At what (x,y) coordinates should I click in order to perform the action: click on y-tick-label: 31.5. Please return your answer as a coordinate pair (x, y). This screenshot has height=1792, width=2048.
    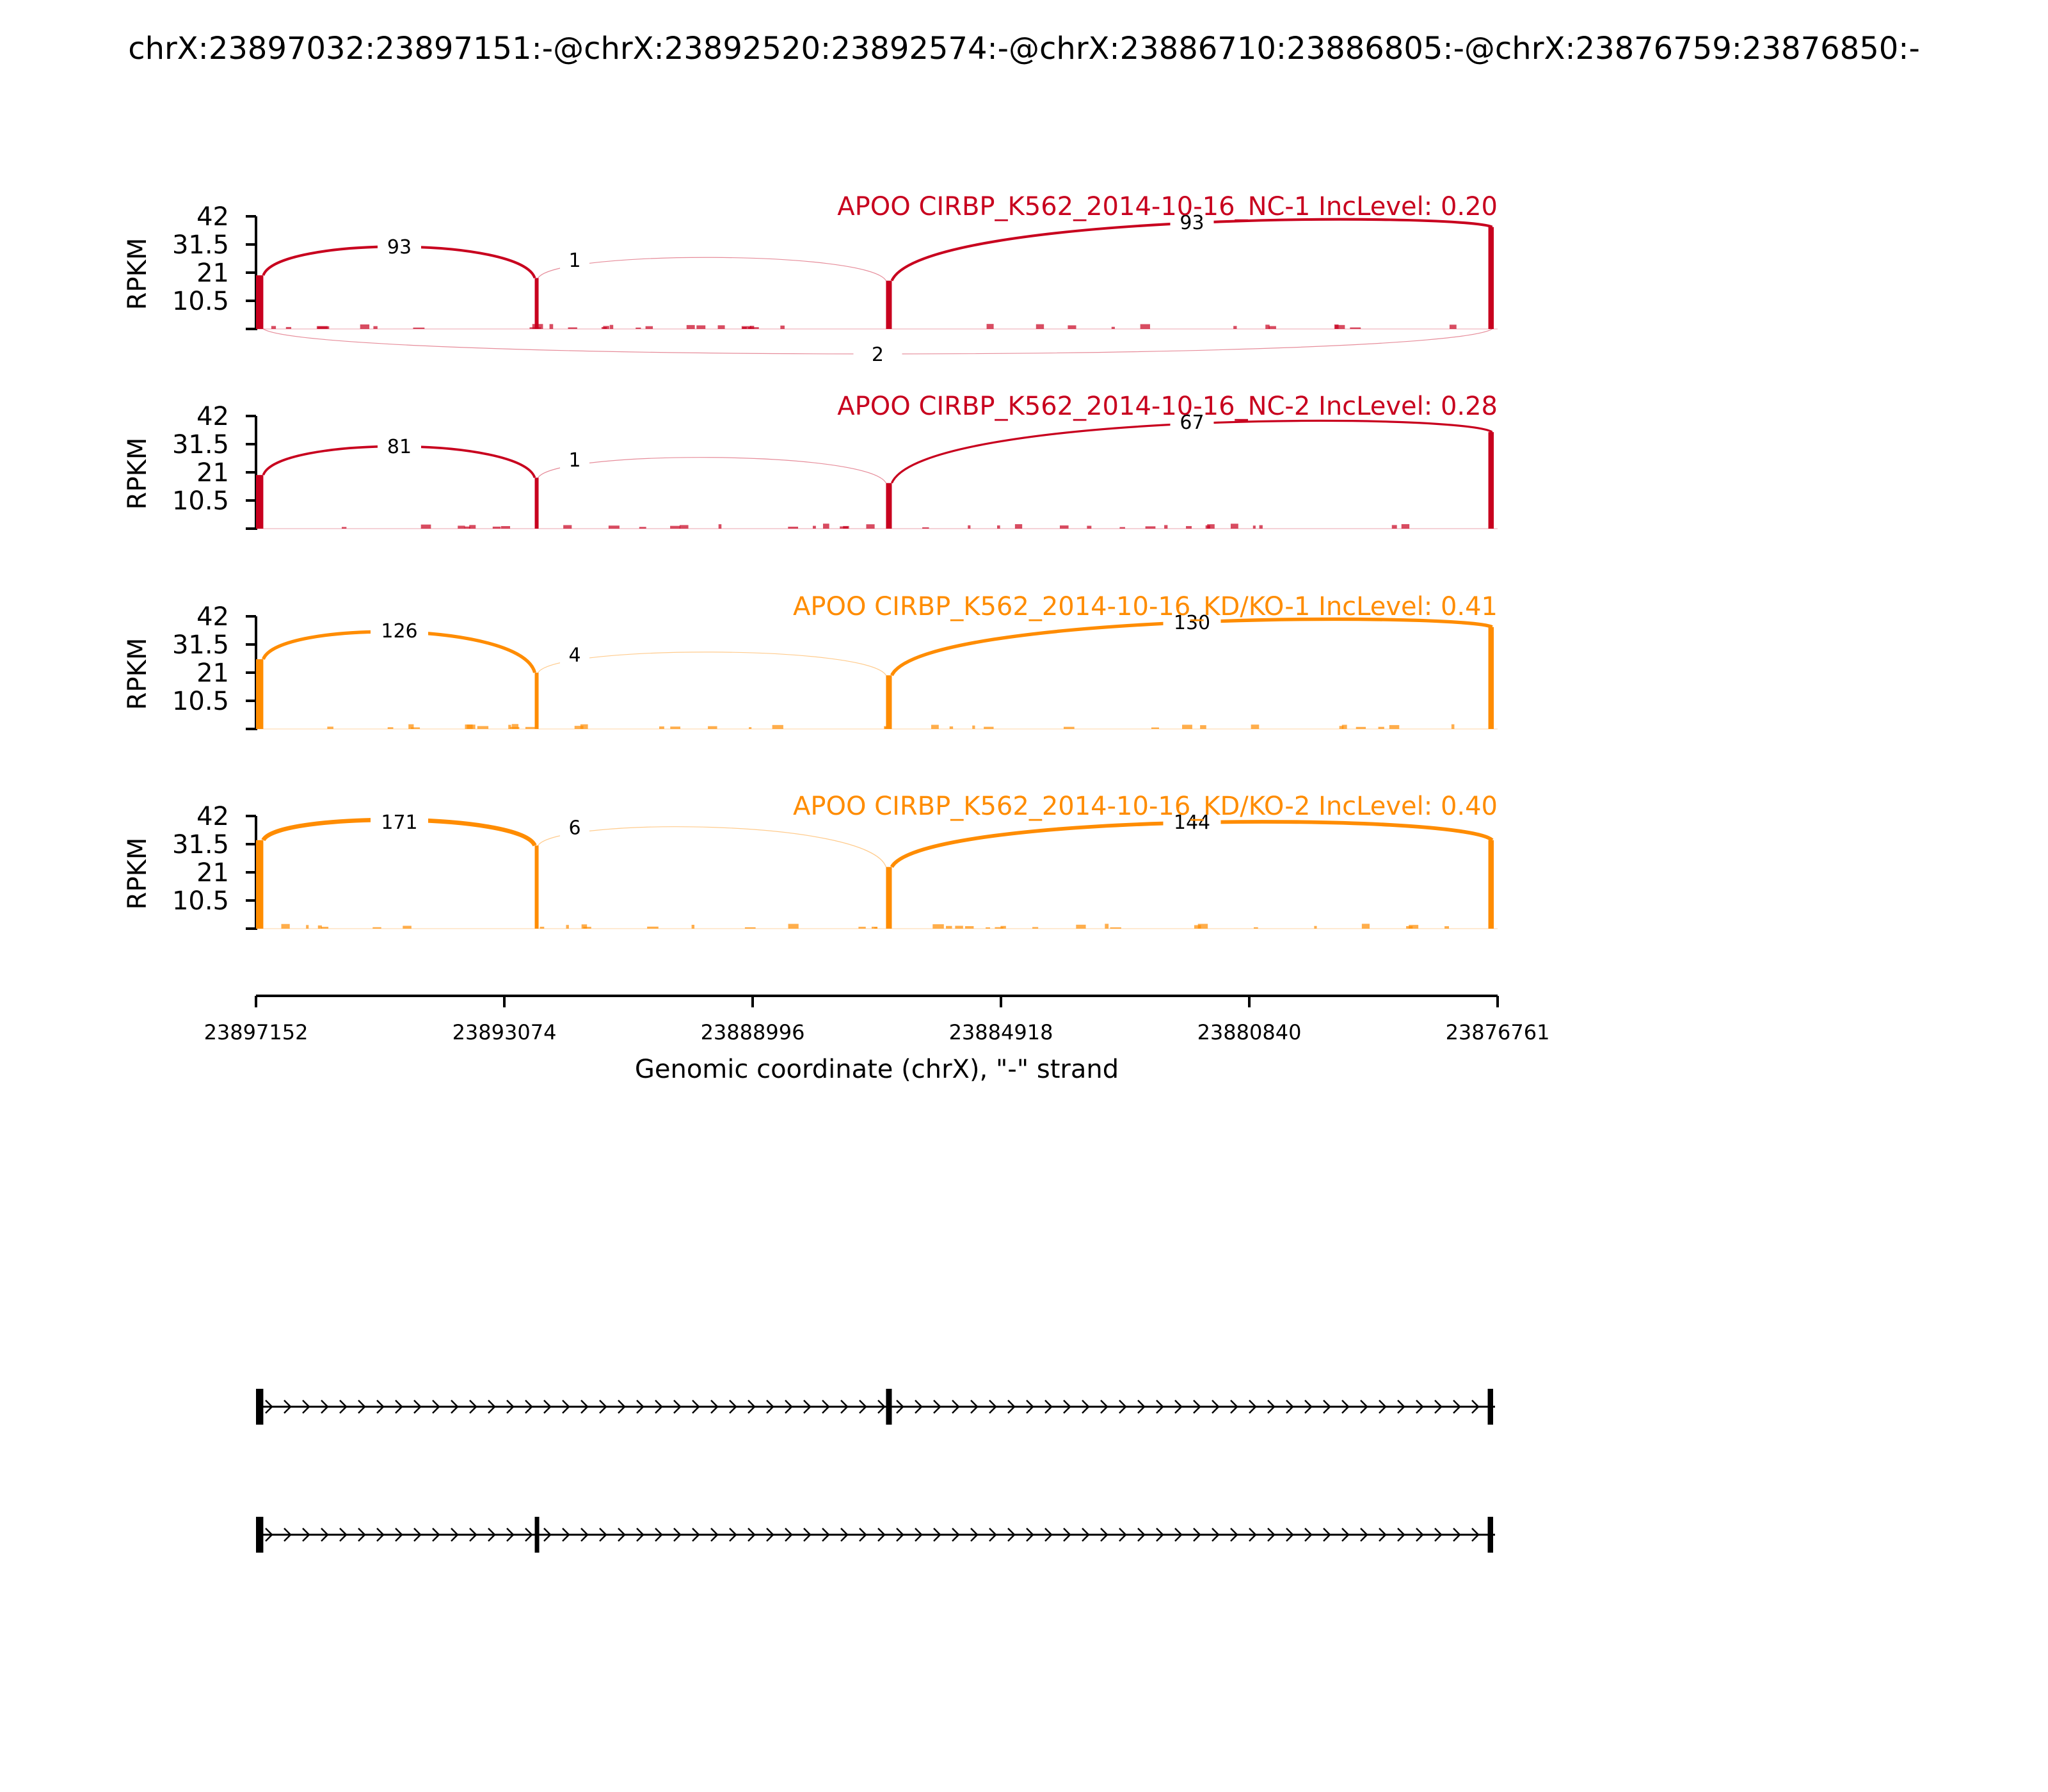
    Looking at the image, I should click on (200, 445).